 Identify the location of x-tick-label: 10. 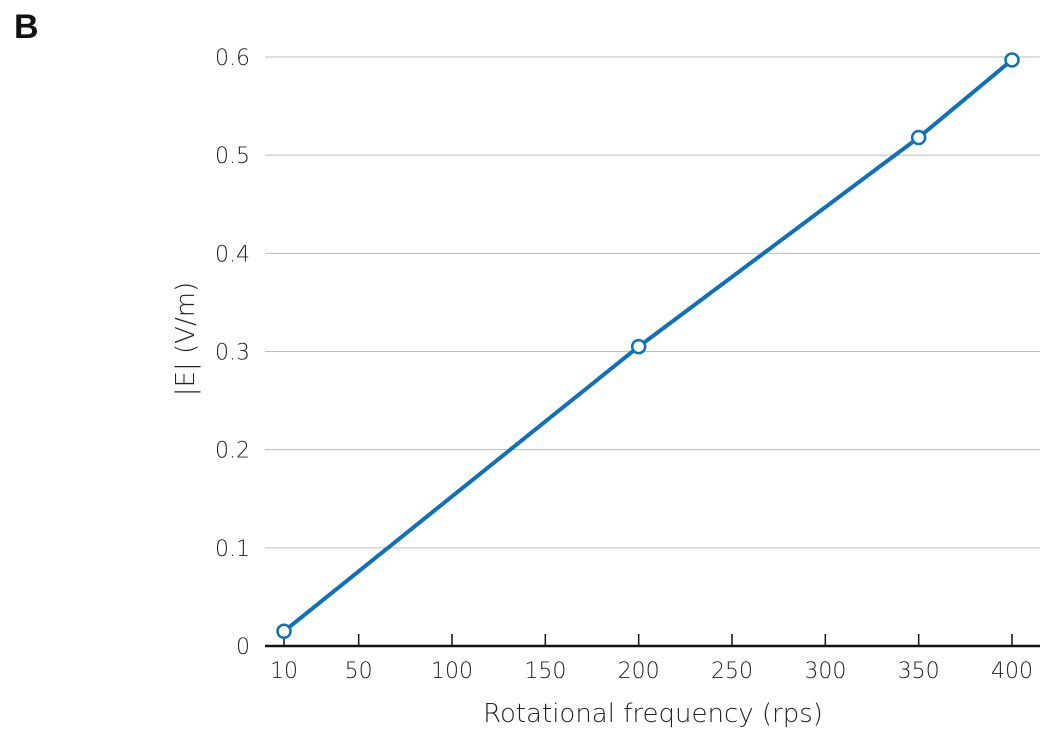
(284, 671).